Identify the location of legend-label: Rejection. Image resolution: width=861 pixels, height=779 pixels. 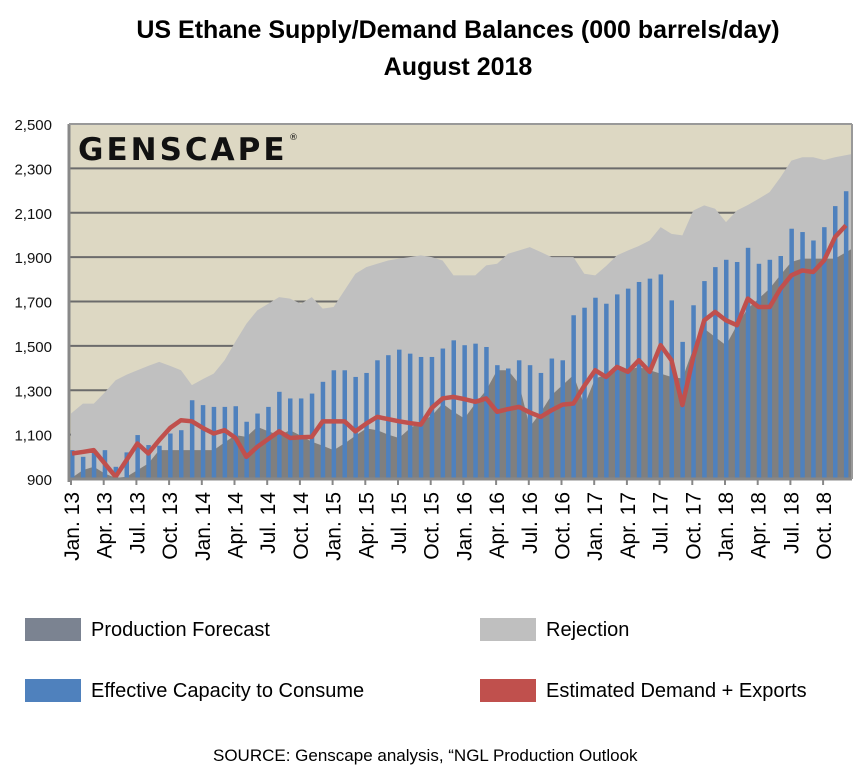
(587, 630).